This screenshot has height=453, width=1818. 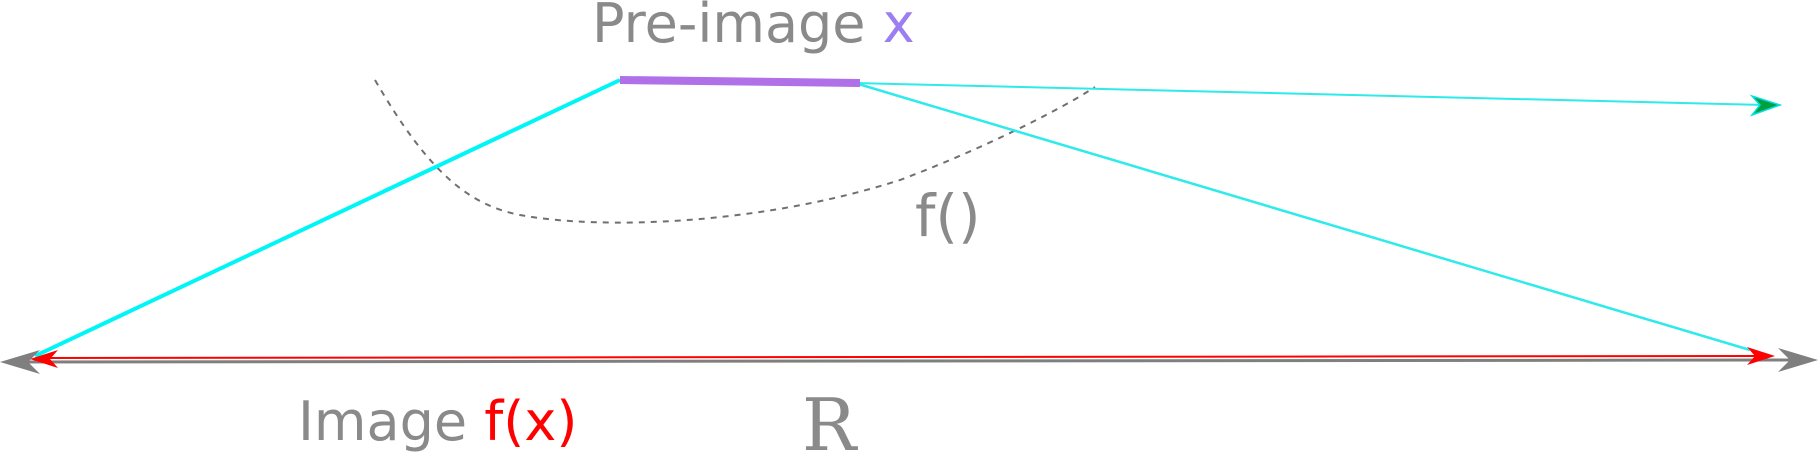 What do you see at coordinates (20, 362) in the screenshot?
I see `real-axis-left-arrowhead` at bounding box center [20, 362].